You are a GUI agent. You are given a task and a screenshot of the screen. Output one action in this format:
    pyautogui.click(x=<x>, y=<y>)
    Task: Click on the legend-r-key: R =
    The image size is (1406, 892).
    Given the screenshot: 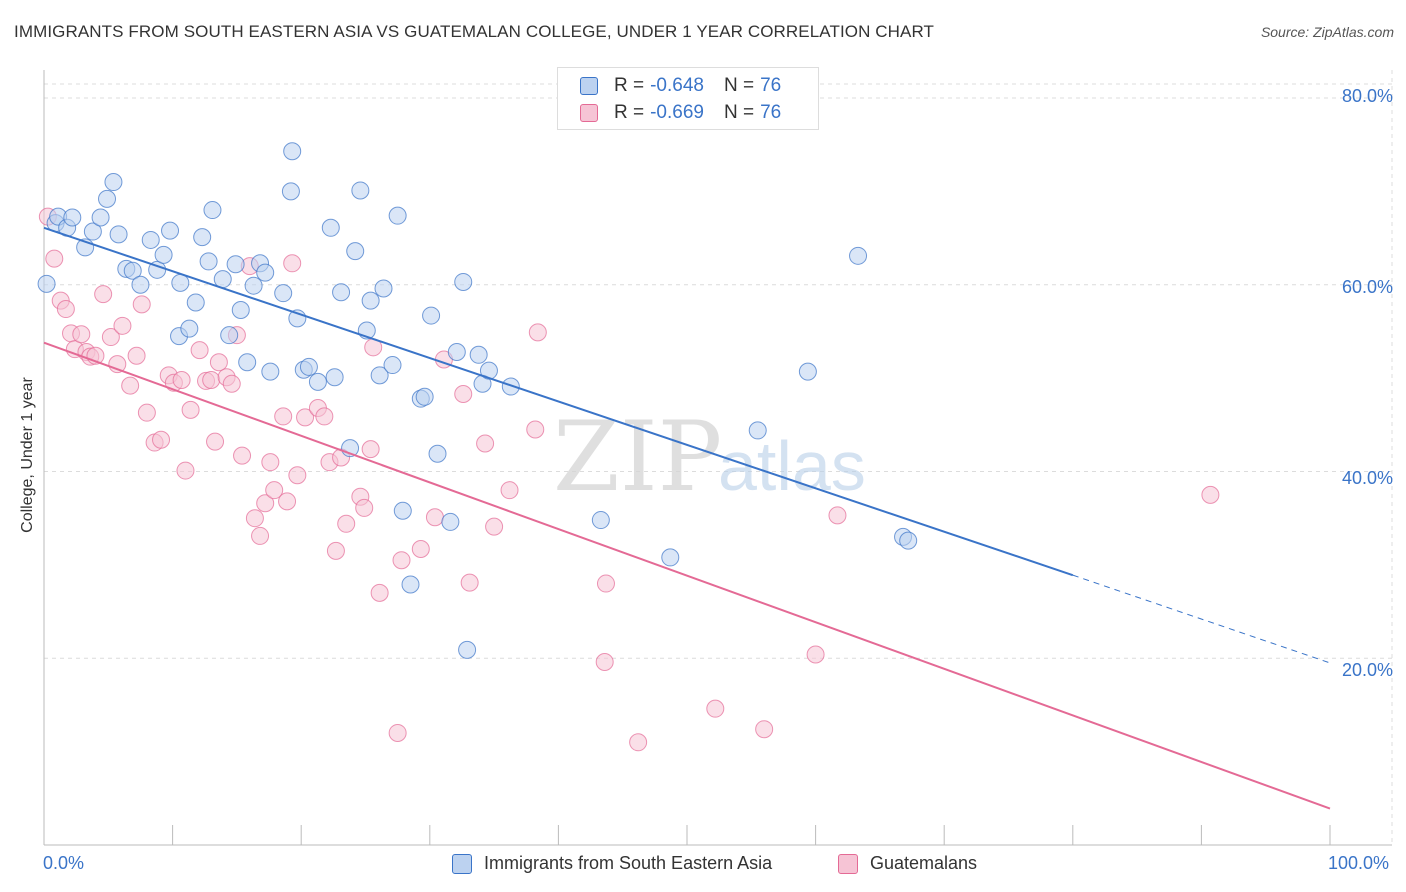 What is the action you would take?
    pyautogui.click(x=629, y=85)
    